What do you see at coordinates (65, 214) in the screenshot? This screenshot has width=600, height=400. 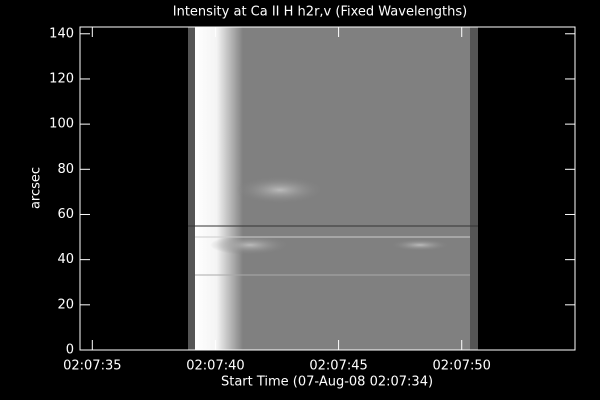 I see `y-tick-label: 60` at bounding box center [65, 214].